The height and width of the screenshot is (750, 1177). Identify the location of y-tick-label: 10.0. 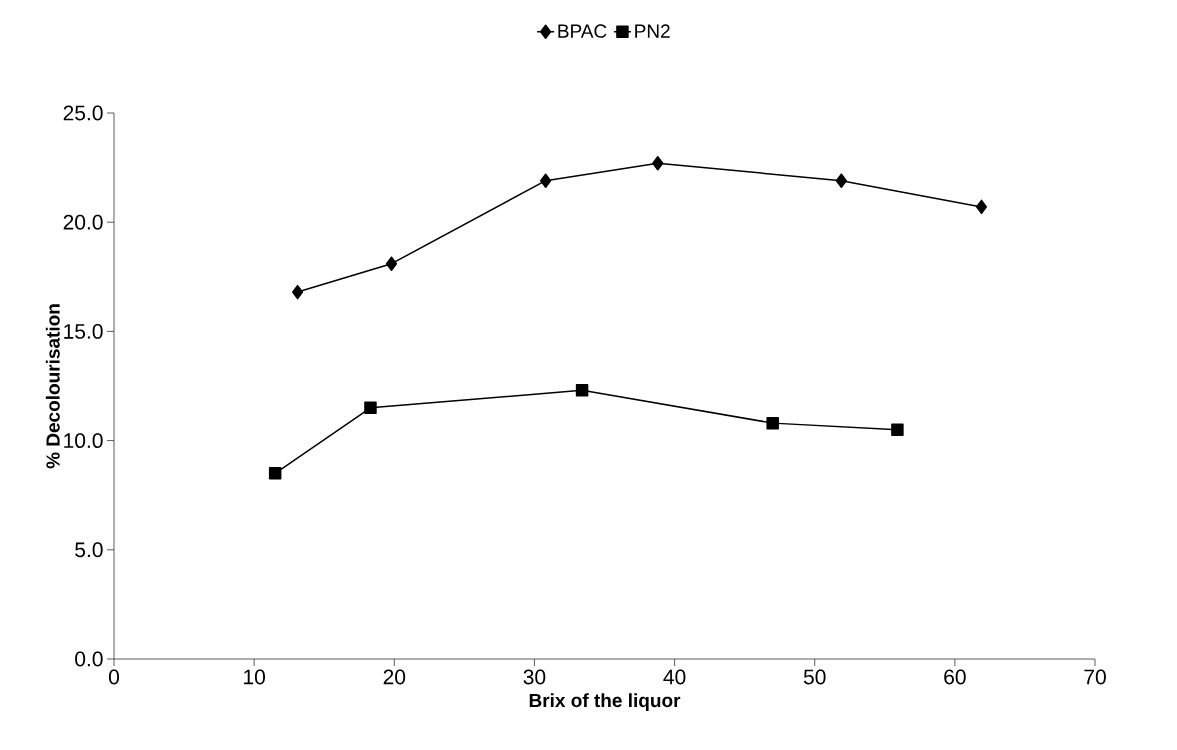
(83, 441).